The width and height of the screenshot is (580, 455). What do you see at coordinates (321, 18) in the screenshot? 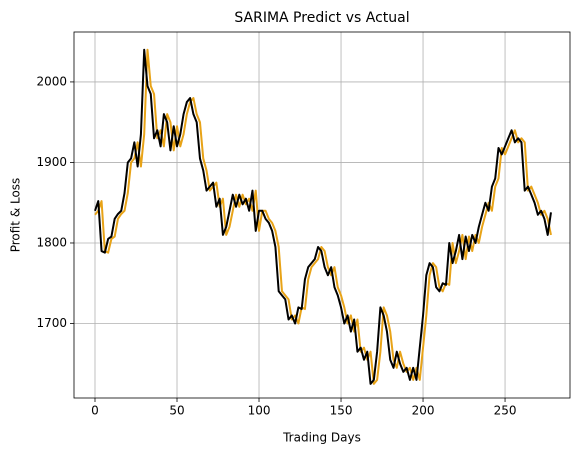
I see `chart-title: SARIMA Predict vs Actual` at bounding box center [321, 18].